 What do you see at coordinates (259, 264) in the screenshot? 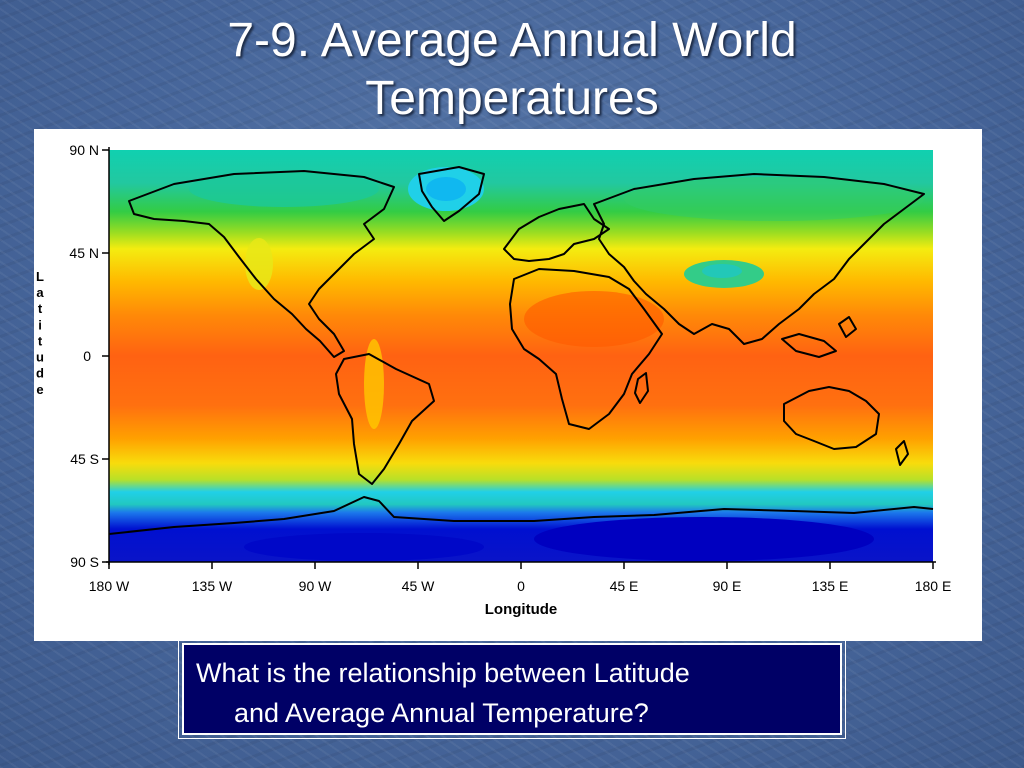
I see `rockies-cool` at bounding box center [259, 264].